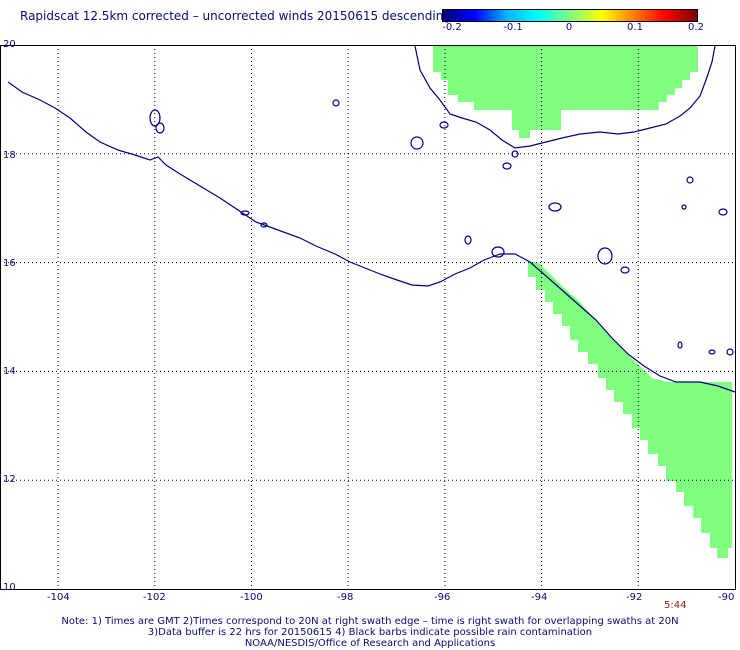 The height and width of the screenshot is (650, 740). I want to click on gulf-coastline, so click(565, 97).